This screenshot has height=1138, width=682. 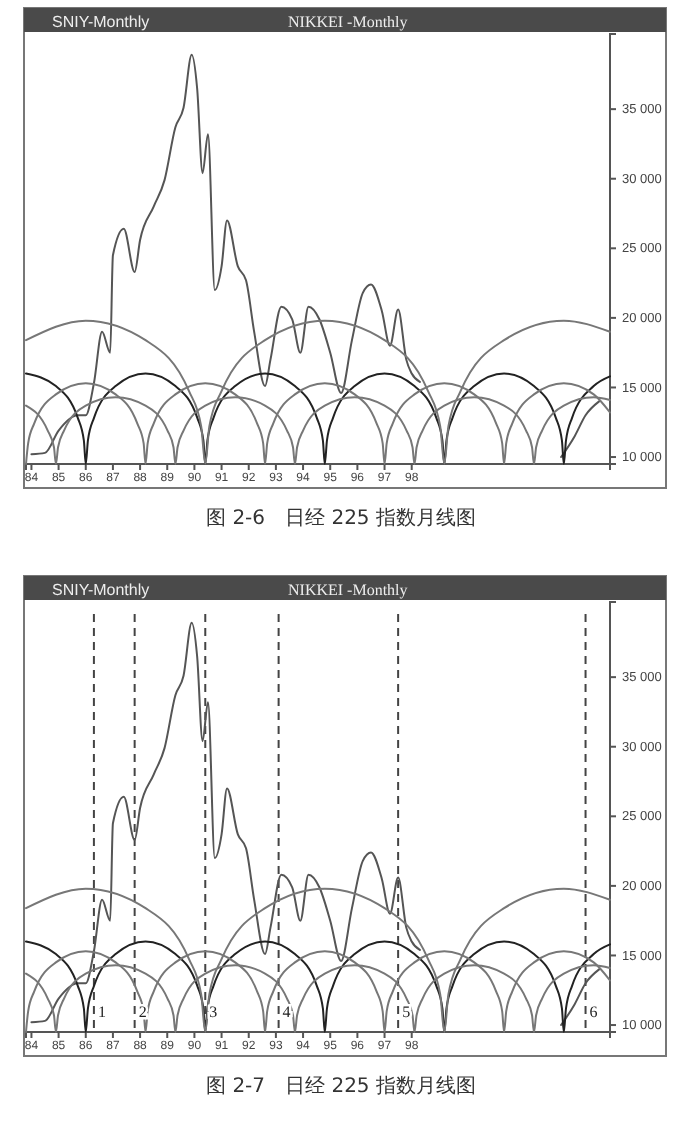 What do you see at coordinates (101, 1011) in the screenshot?
I see `annotation: 1` at bounding box center [101, 1011].